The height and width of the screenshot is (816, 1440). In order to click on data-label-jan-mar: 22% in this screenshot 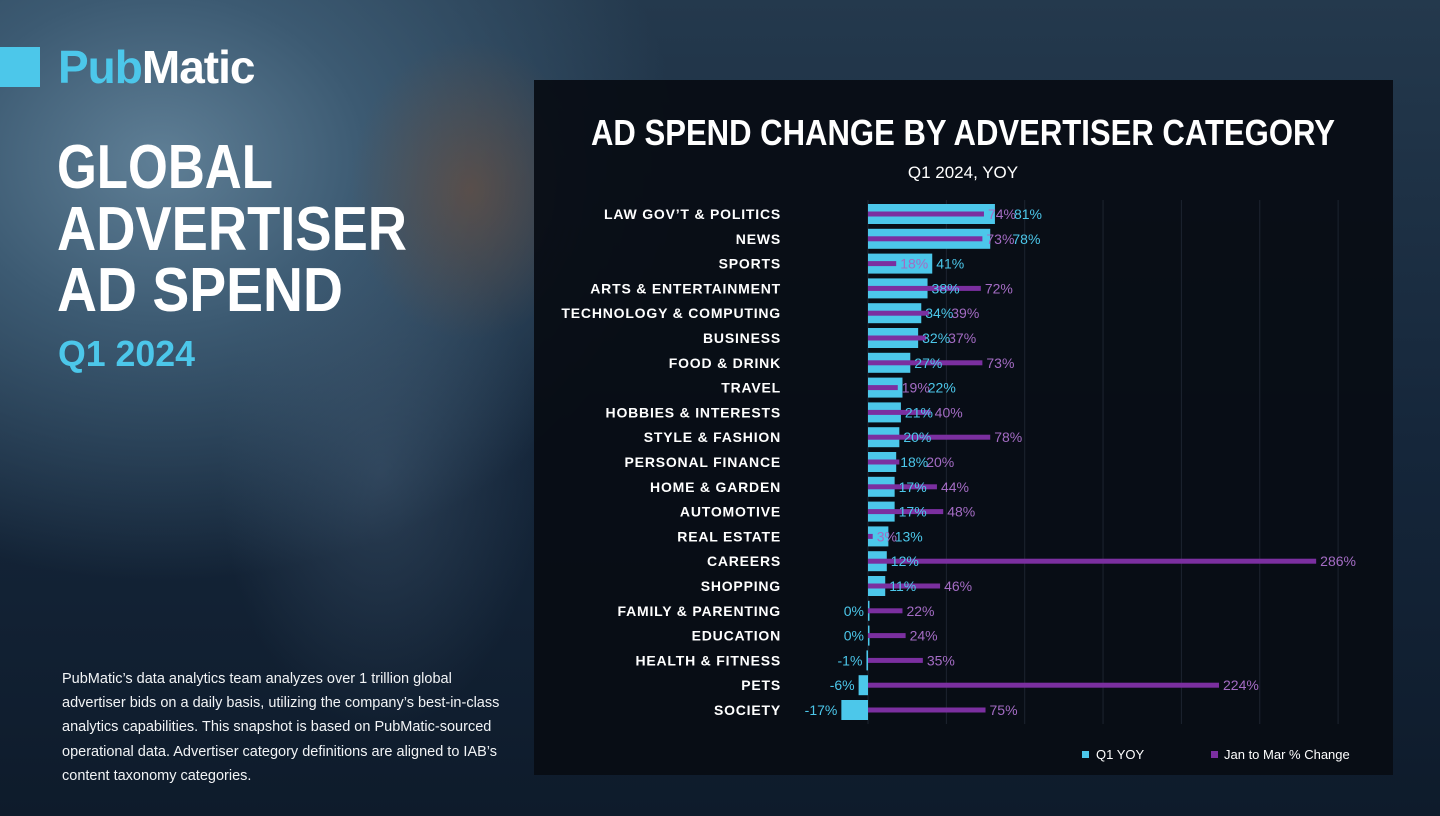, I will do `click(920, 611)`.